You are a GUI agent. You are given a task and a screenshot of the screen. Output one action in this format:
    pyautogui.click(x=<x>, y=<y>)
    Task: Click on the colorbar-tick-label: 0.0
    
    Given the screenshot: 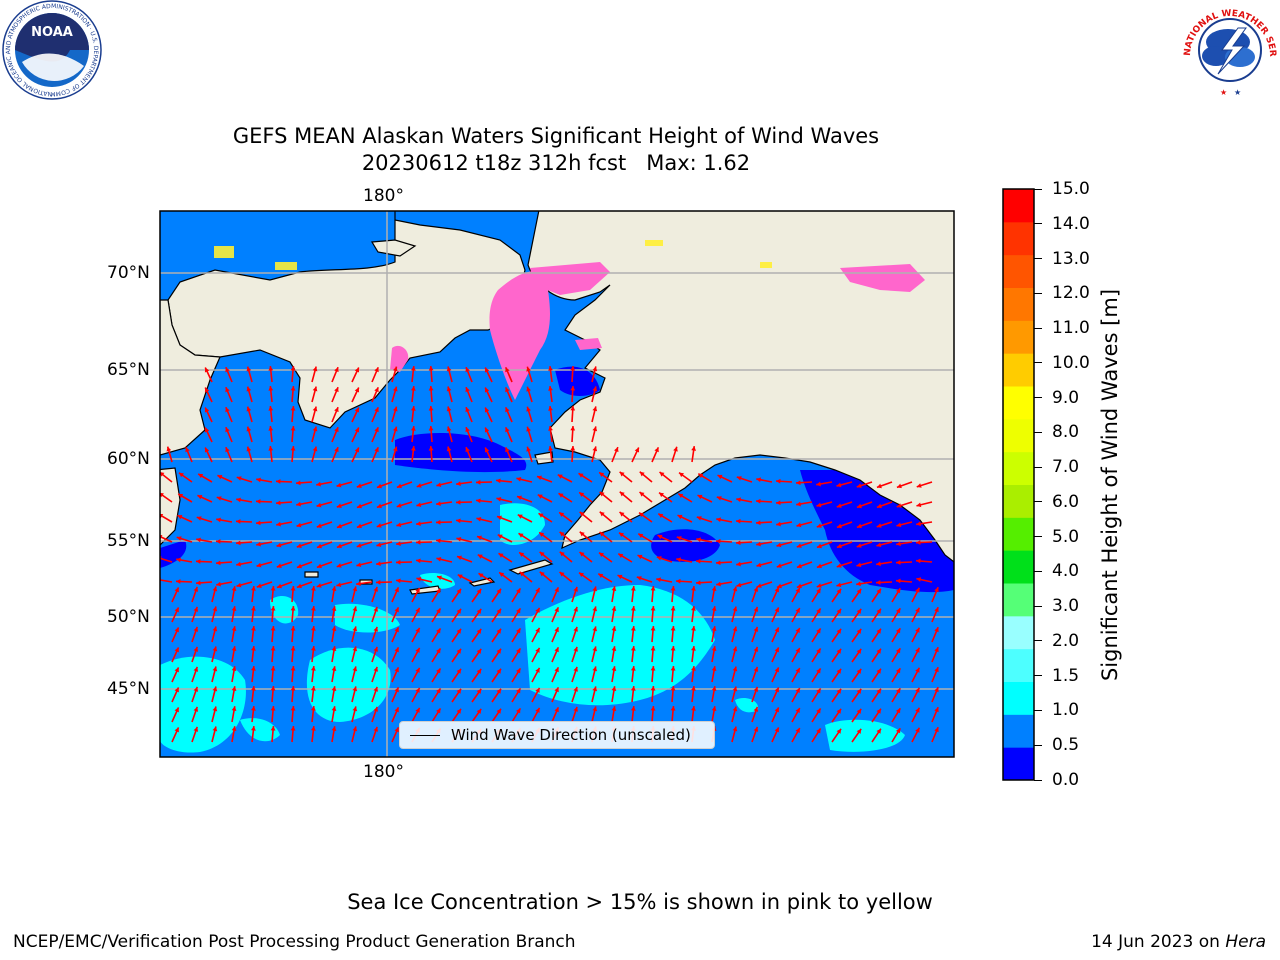 What is the action you would take?
    pyautogui.click(x=1066, y=780)
    